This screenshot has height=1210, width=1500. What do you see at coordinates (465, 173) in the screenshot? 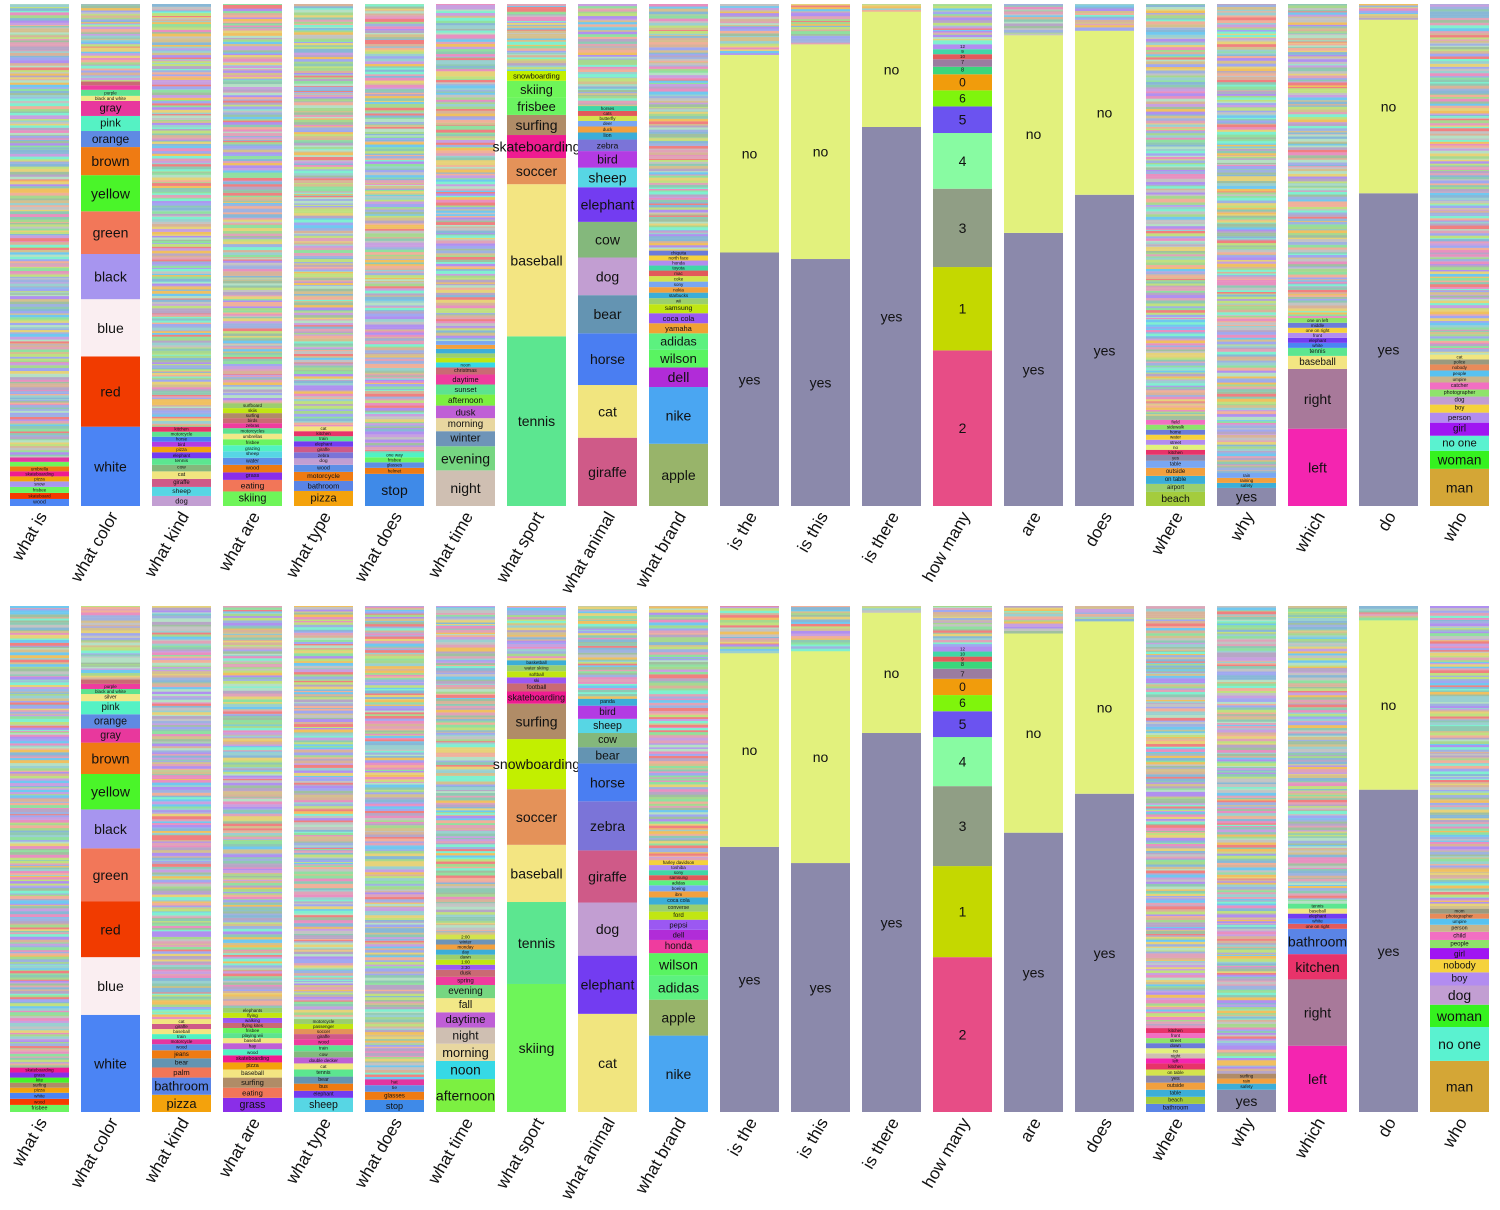
I see `long-tail-stripes` at bounding box center [465, 173].